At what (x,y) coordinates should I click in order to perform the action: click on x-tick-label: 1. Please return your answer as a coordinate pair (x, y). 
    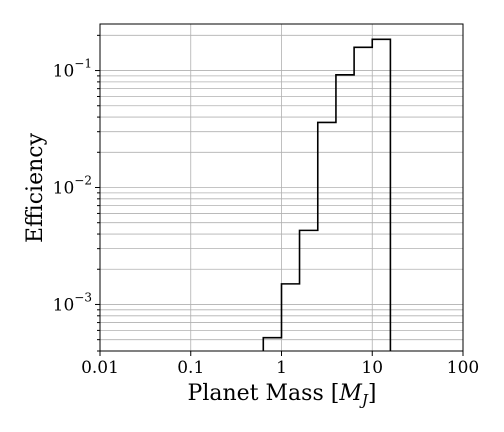
    Looking at the image, I should click on (281, 368).